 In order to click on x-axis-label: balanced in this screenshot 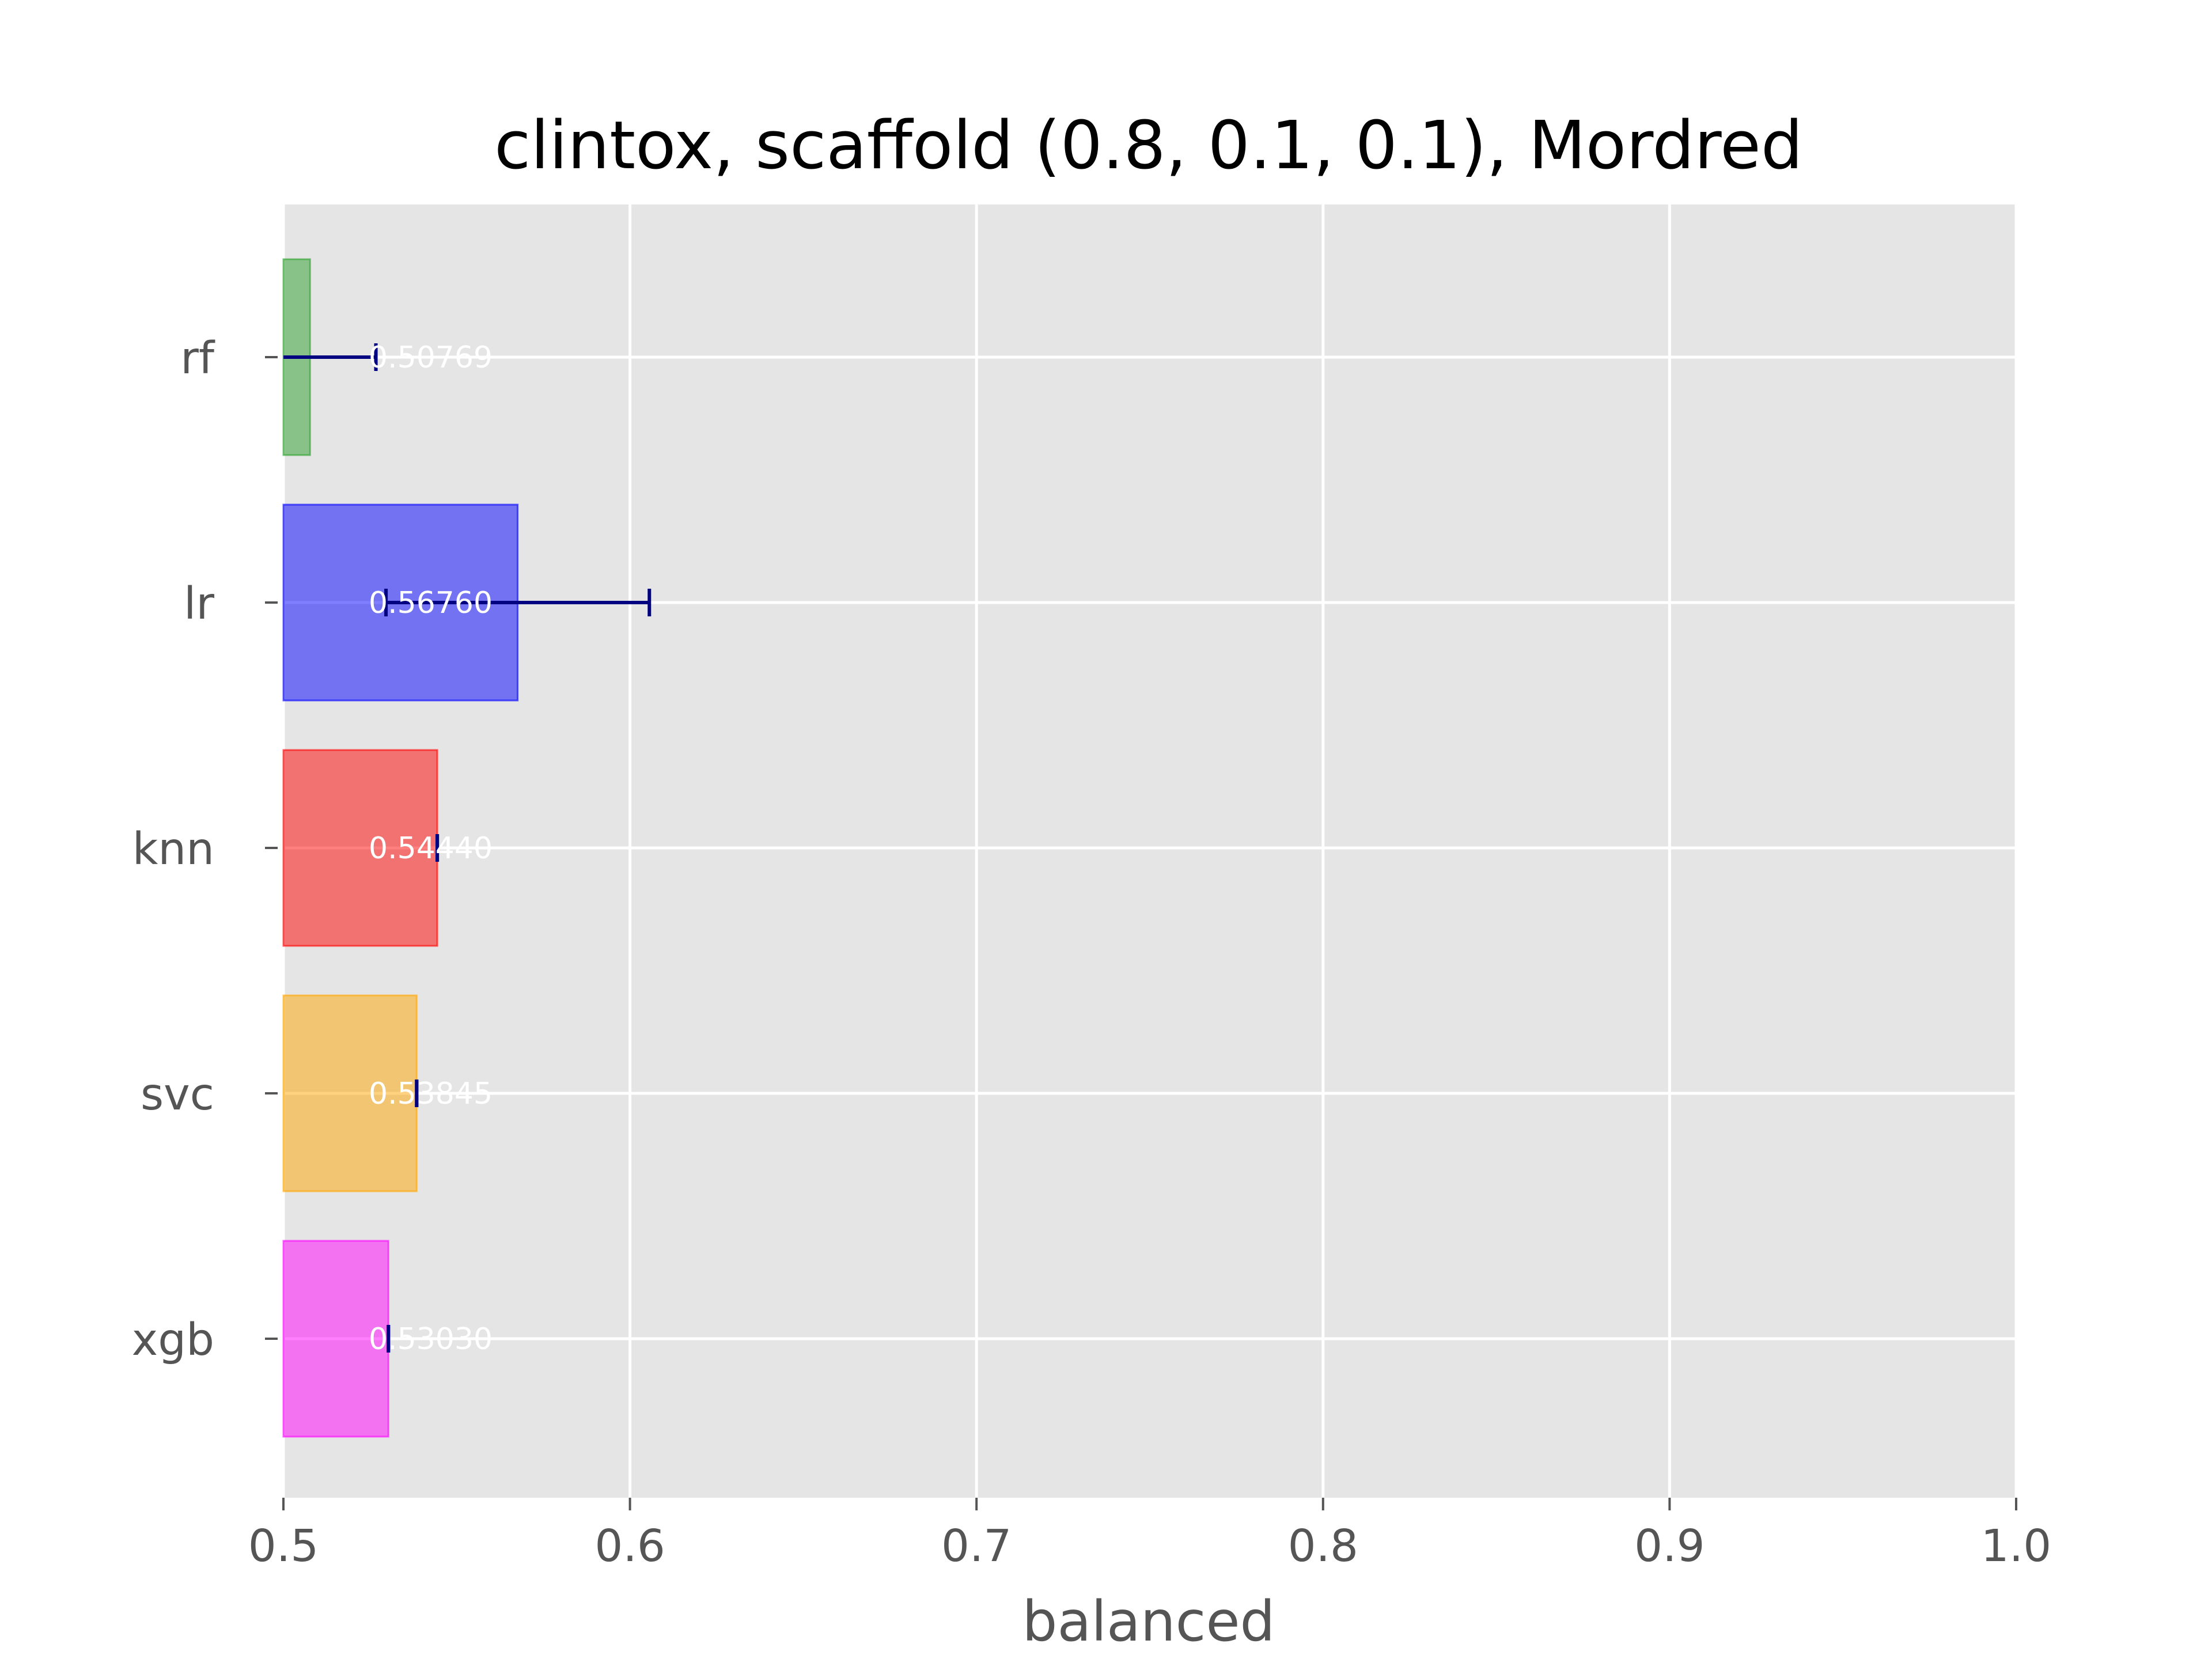, I will do `click(1148, 1621)`.